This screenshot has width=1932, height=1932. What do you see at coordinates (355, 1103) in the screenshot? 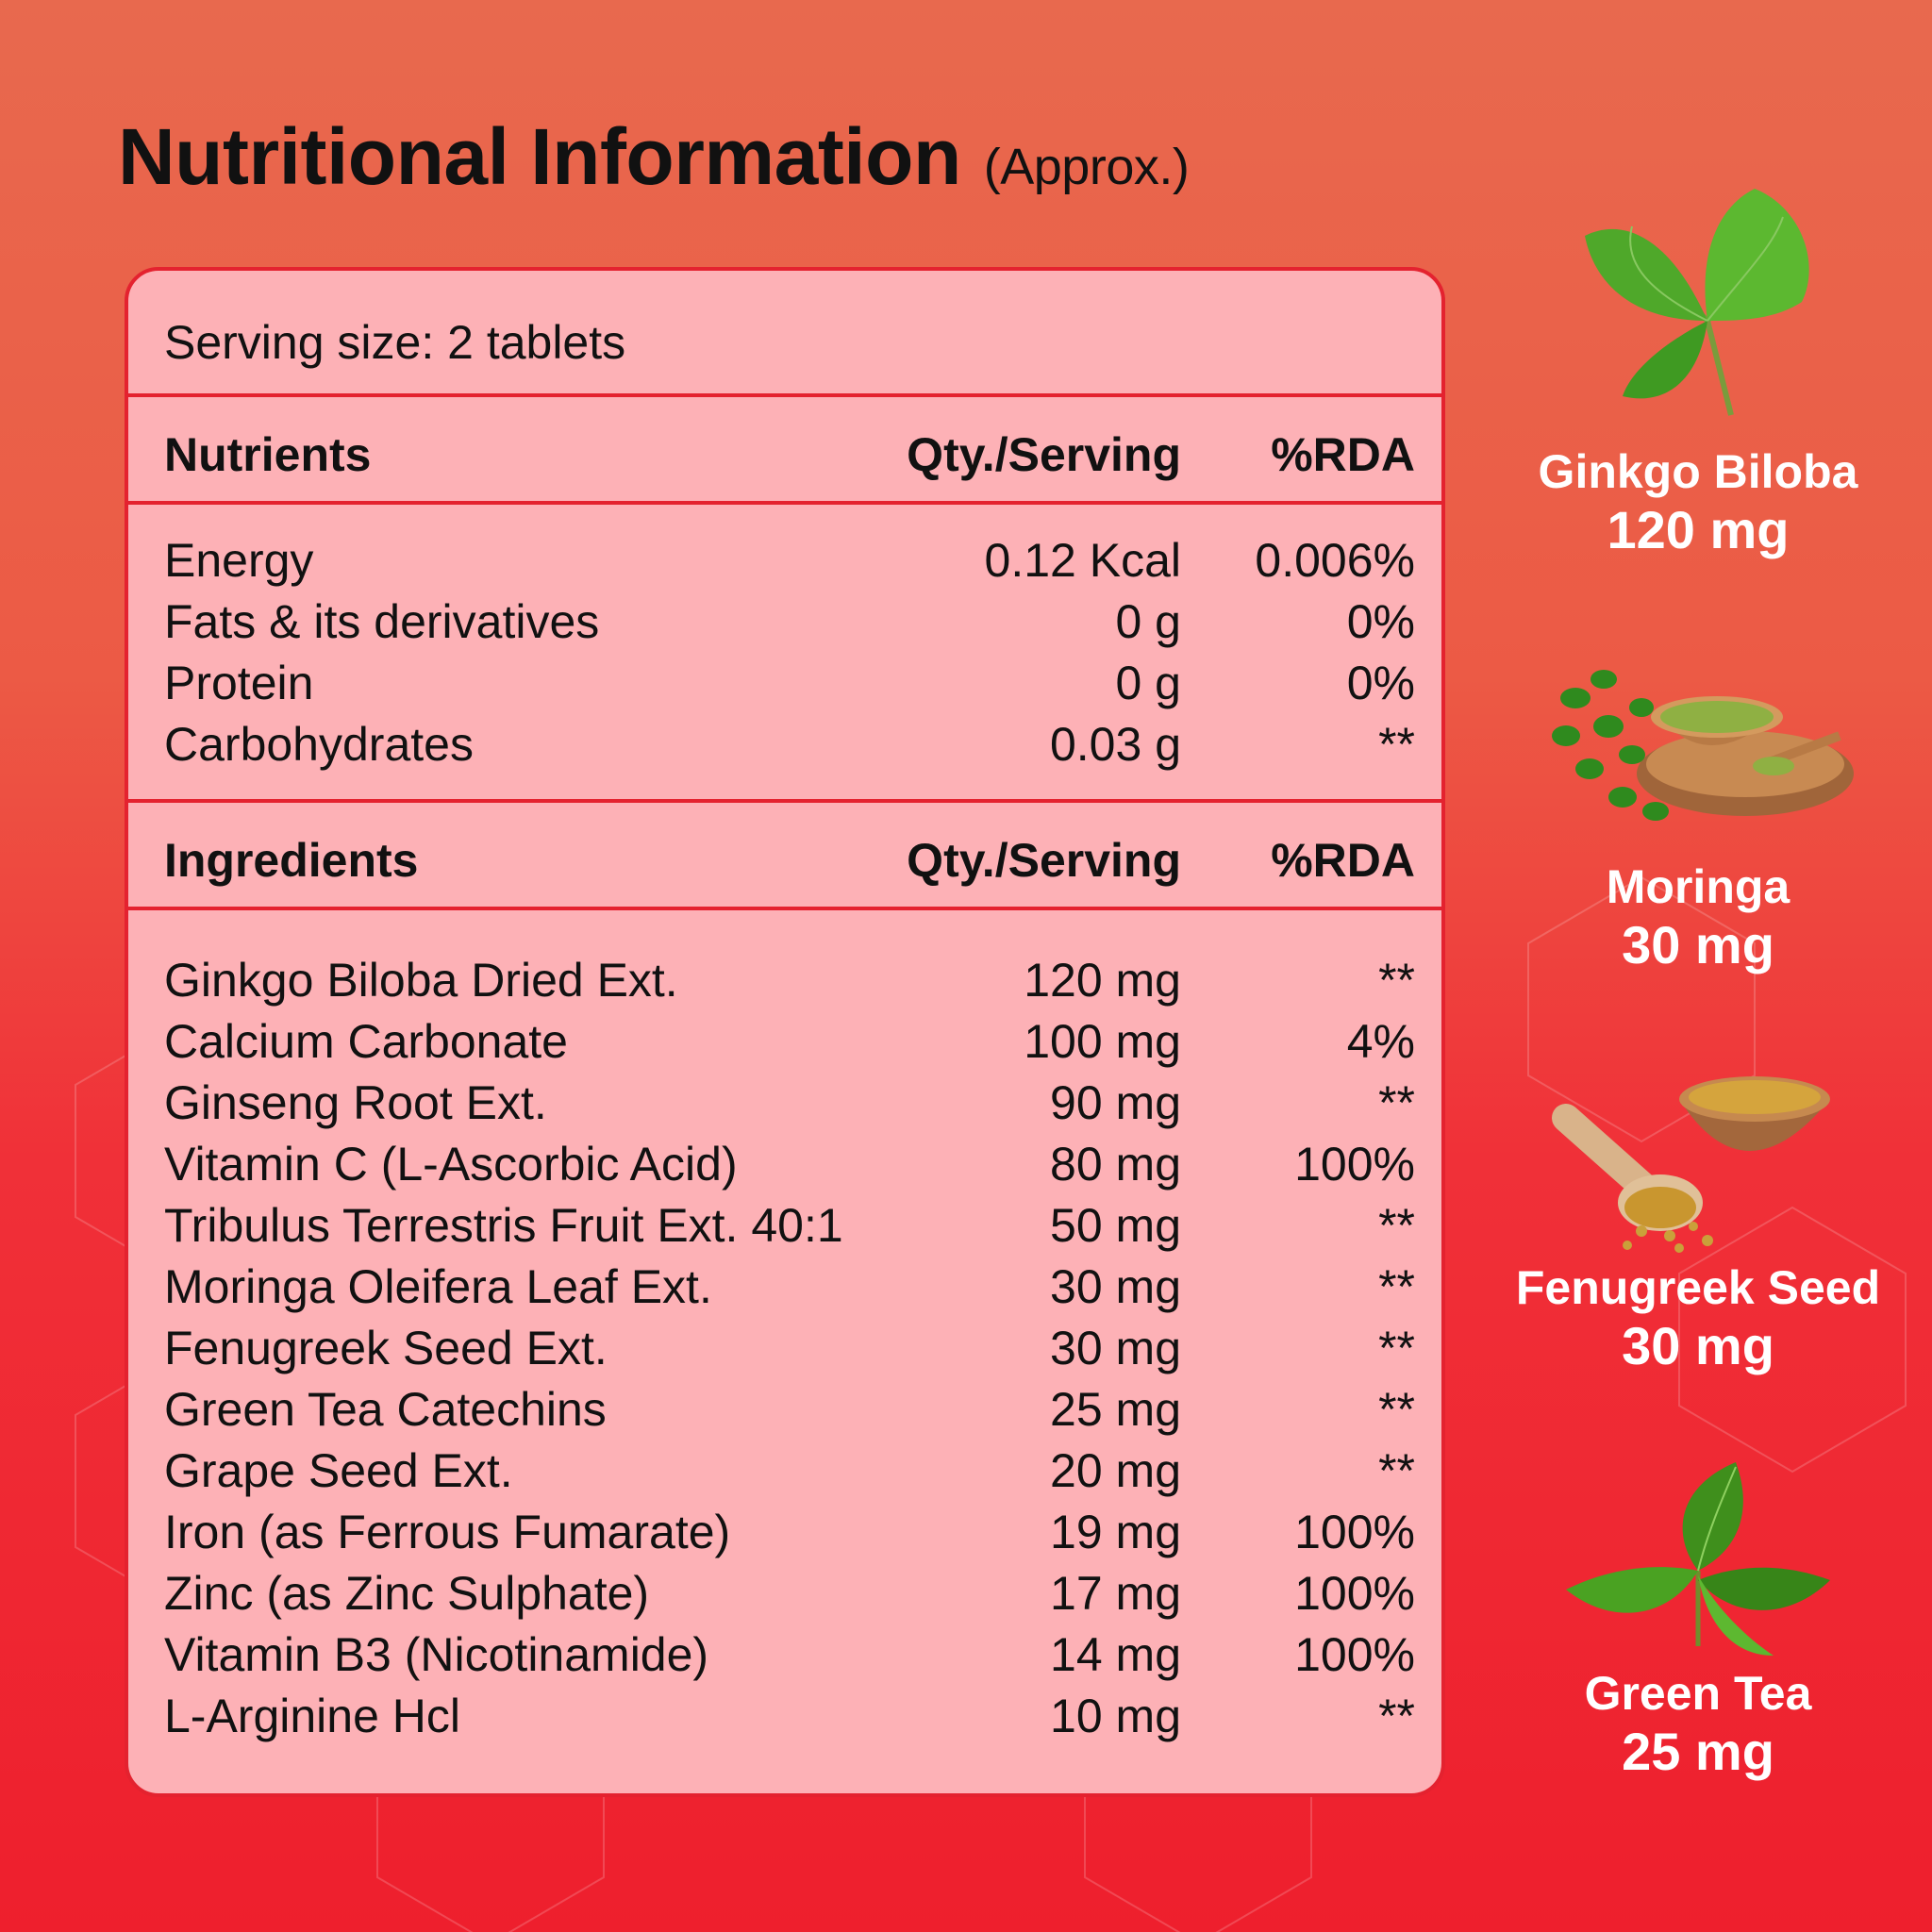
I see `ingredient-row-name: Ginseng Root Ext.` at bounding box center [355, 1103].